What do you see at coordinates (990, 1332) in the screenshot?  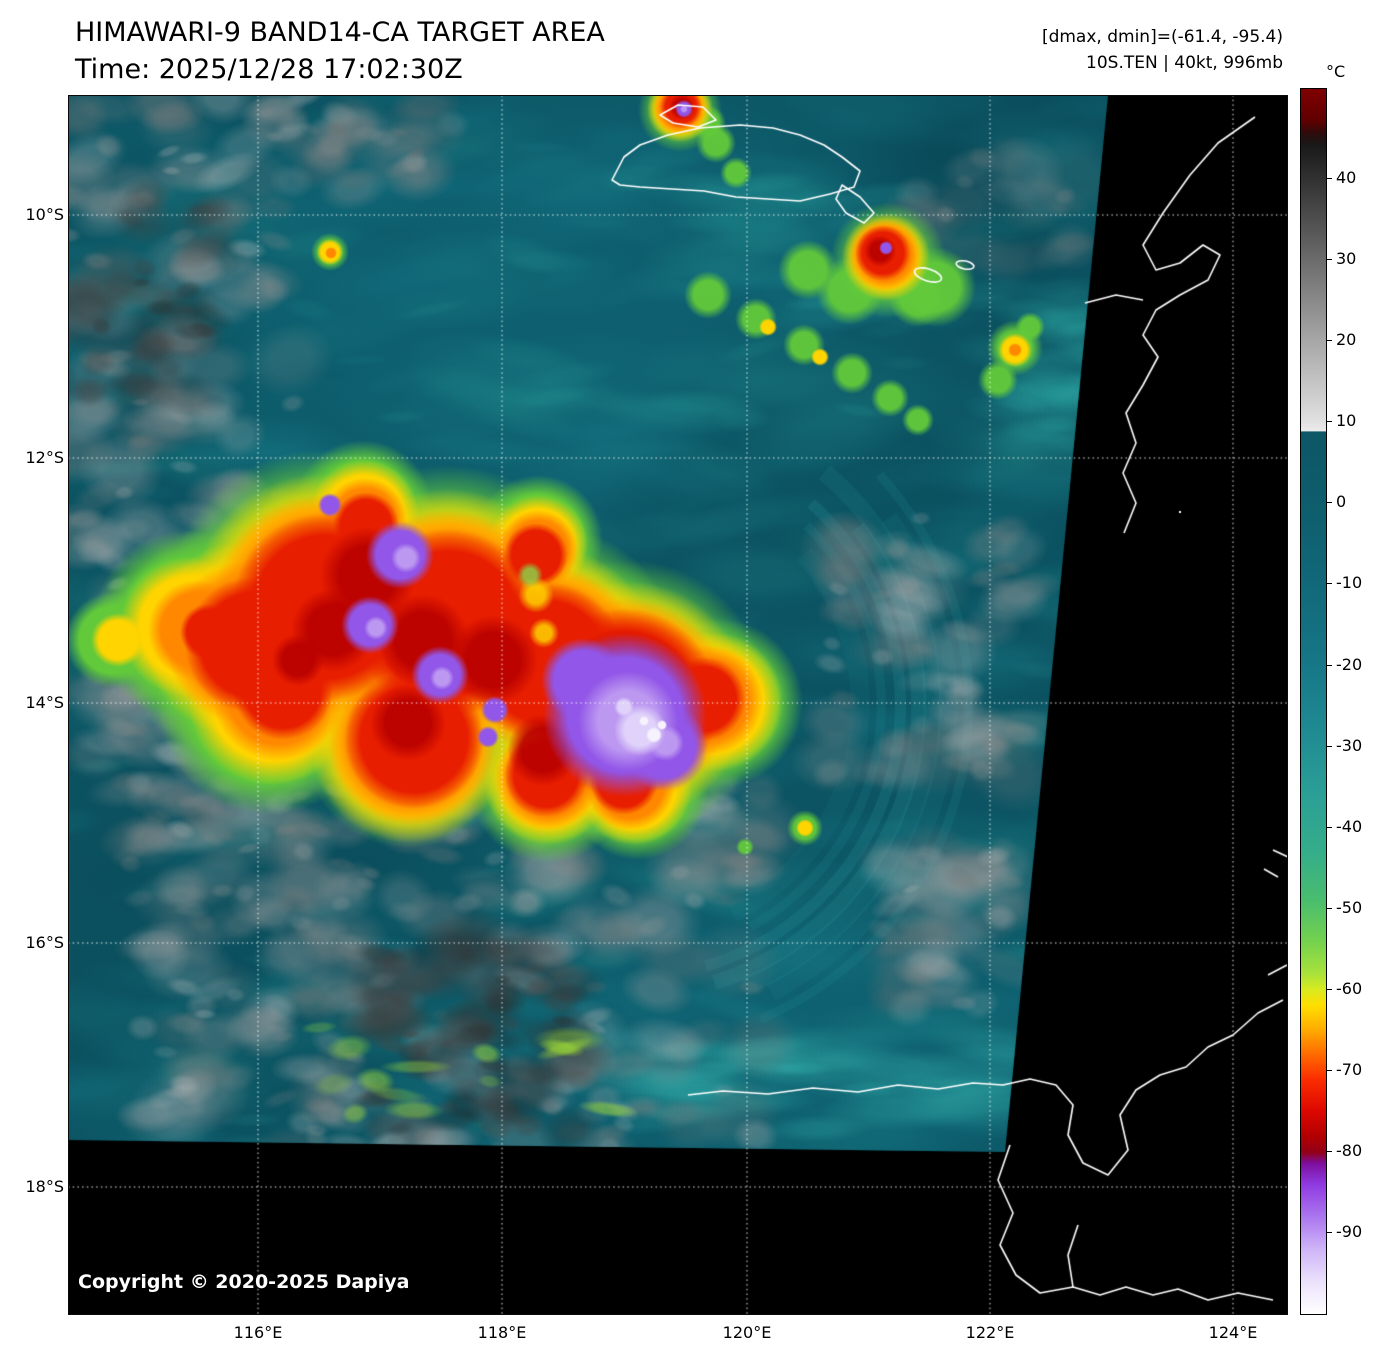 I see `lon-tick-label: 122°E` at bounding box center [990, 1332].